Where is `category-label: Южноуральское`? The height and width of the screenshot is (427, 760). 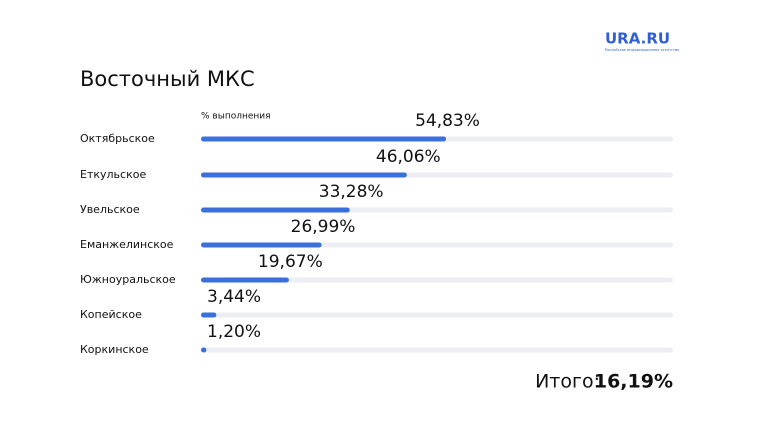
category-label: Южноуральское is located at coordinates (128, 279).